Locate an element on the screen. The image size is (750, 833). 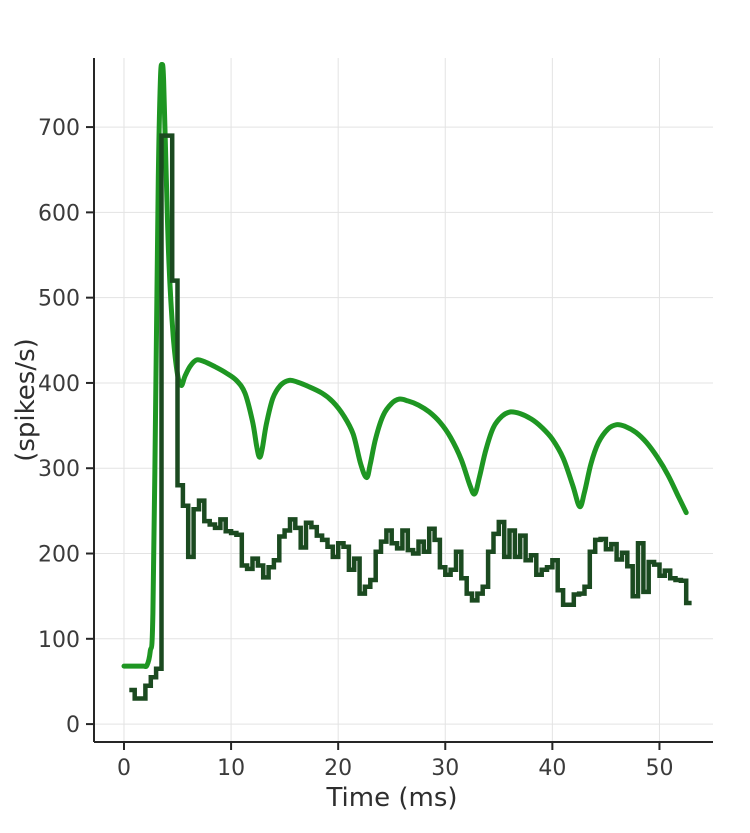
y-tick-label: 300 is located at coordinates (59, 469).